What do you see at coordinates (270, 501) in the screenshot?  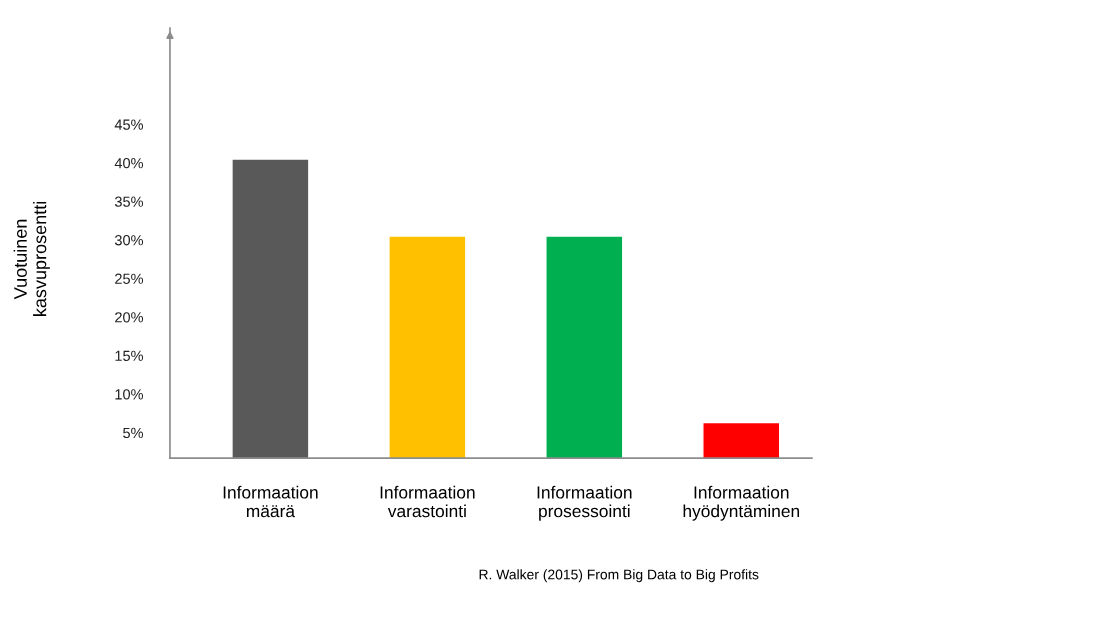 I see `x-tick-label: Informaation määrä` at bounding box center [270, 501].